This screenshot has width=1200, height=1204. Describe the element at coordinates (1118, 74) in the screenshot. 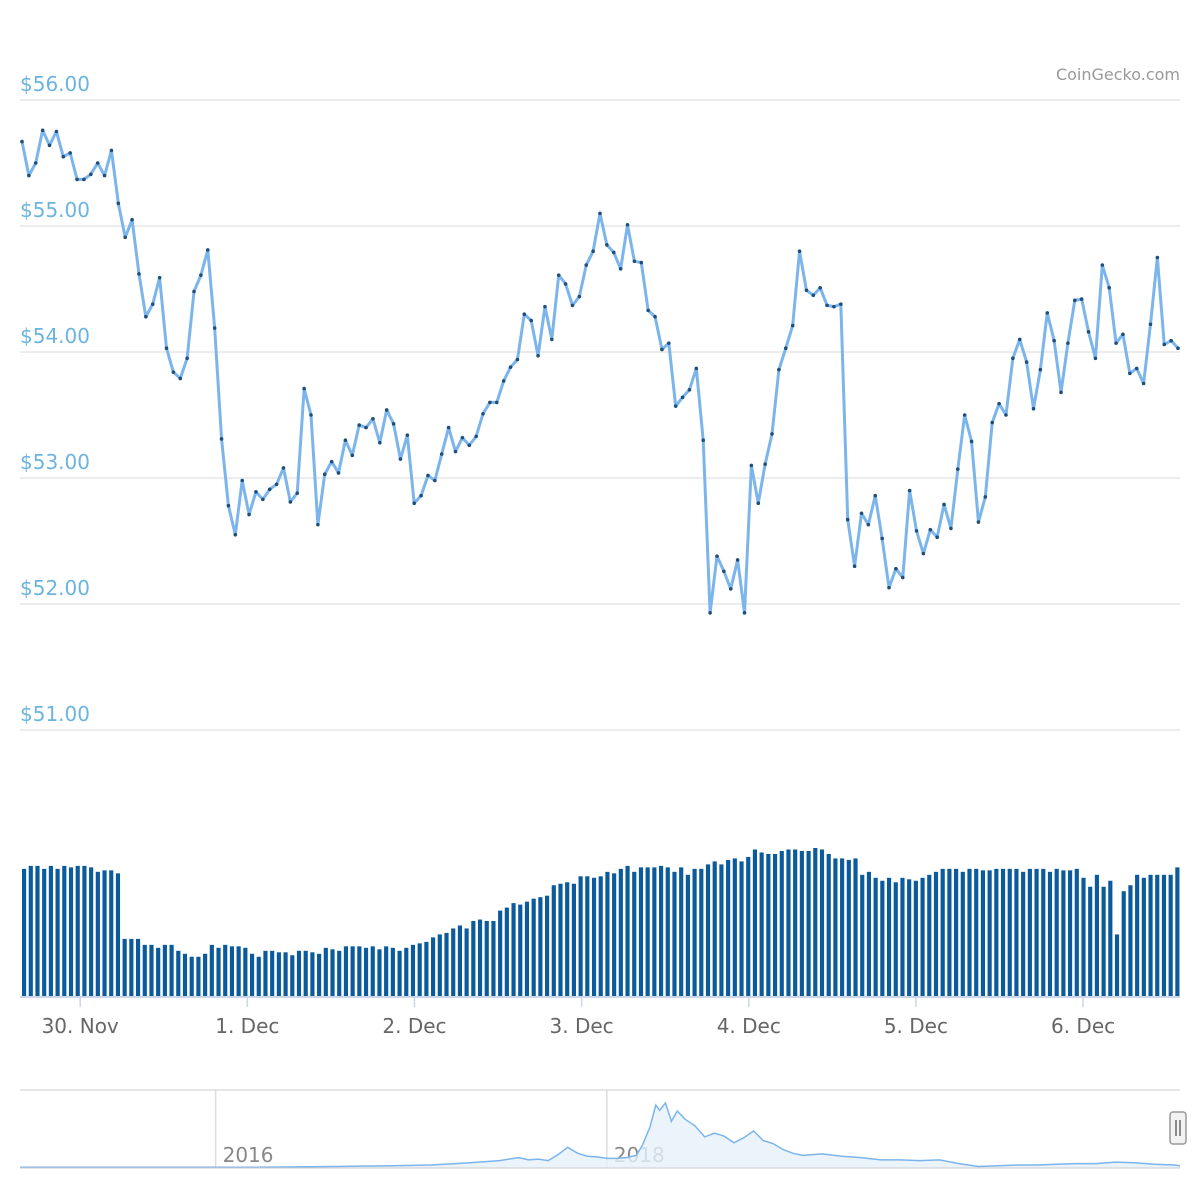

I see `credit-link: CoinGecko.com` at that location.